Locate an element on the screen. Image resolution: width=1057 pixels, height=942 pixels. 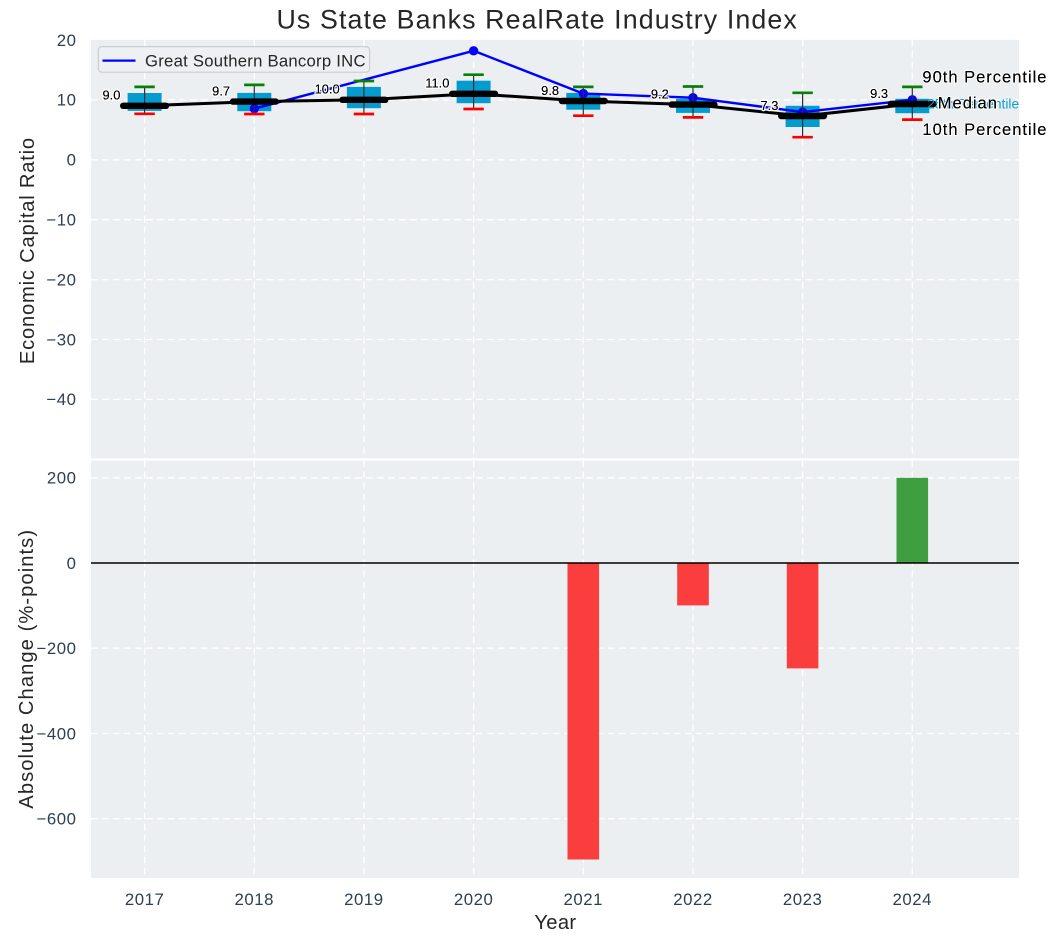
svg-text: 25th Percentile is located at coordinates (973, 103).